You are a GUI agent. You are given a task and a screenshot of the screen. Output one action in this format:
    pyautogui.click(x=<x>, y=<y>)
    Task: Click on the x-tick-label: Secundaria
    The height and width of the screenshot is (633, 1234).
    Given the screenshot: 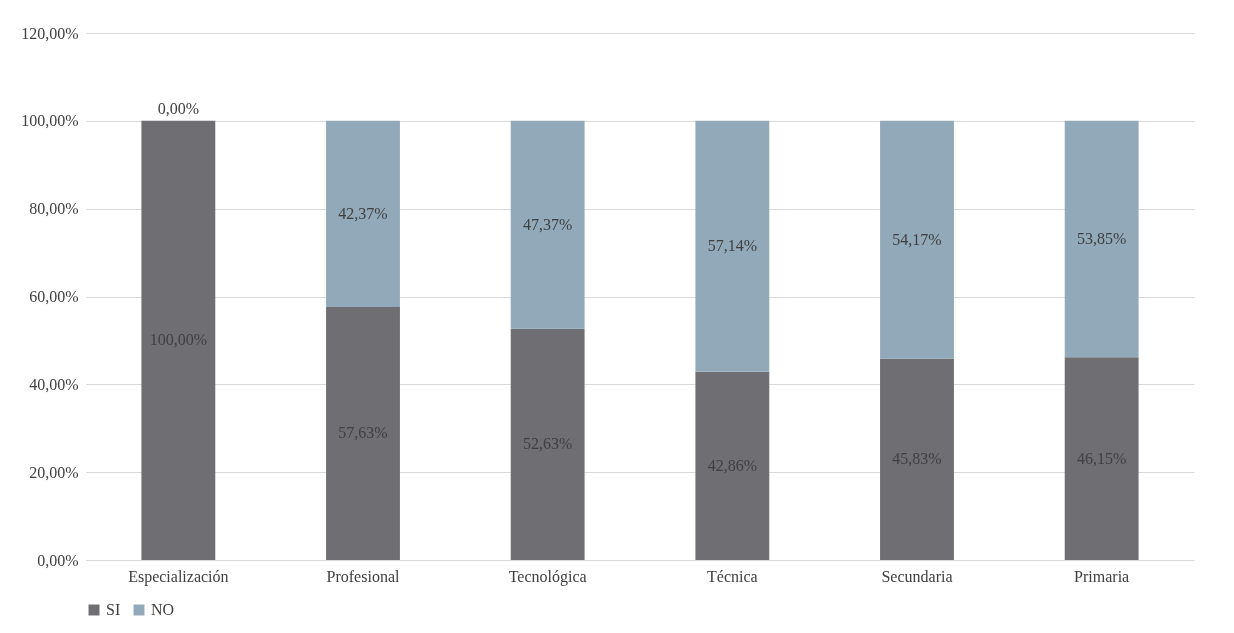 What is the action you would take?
    pyautogui.click(x=917, y=576)
    